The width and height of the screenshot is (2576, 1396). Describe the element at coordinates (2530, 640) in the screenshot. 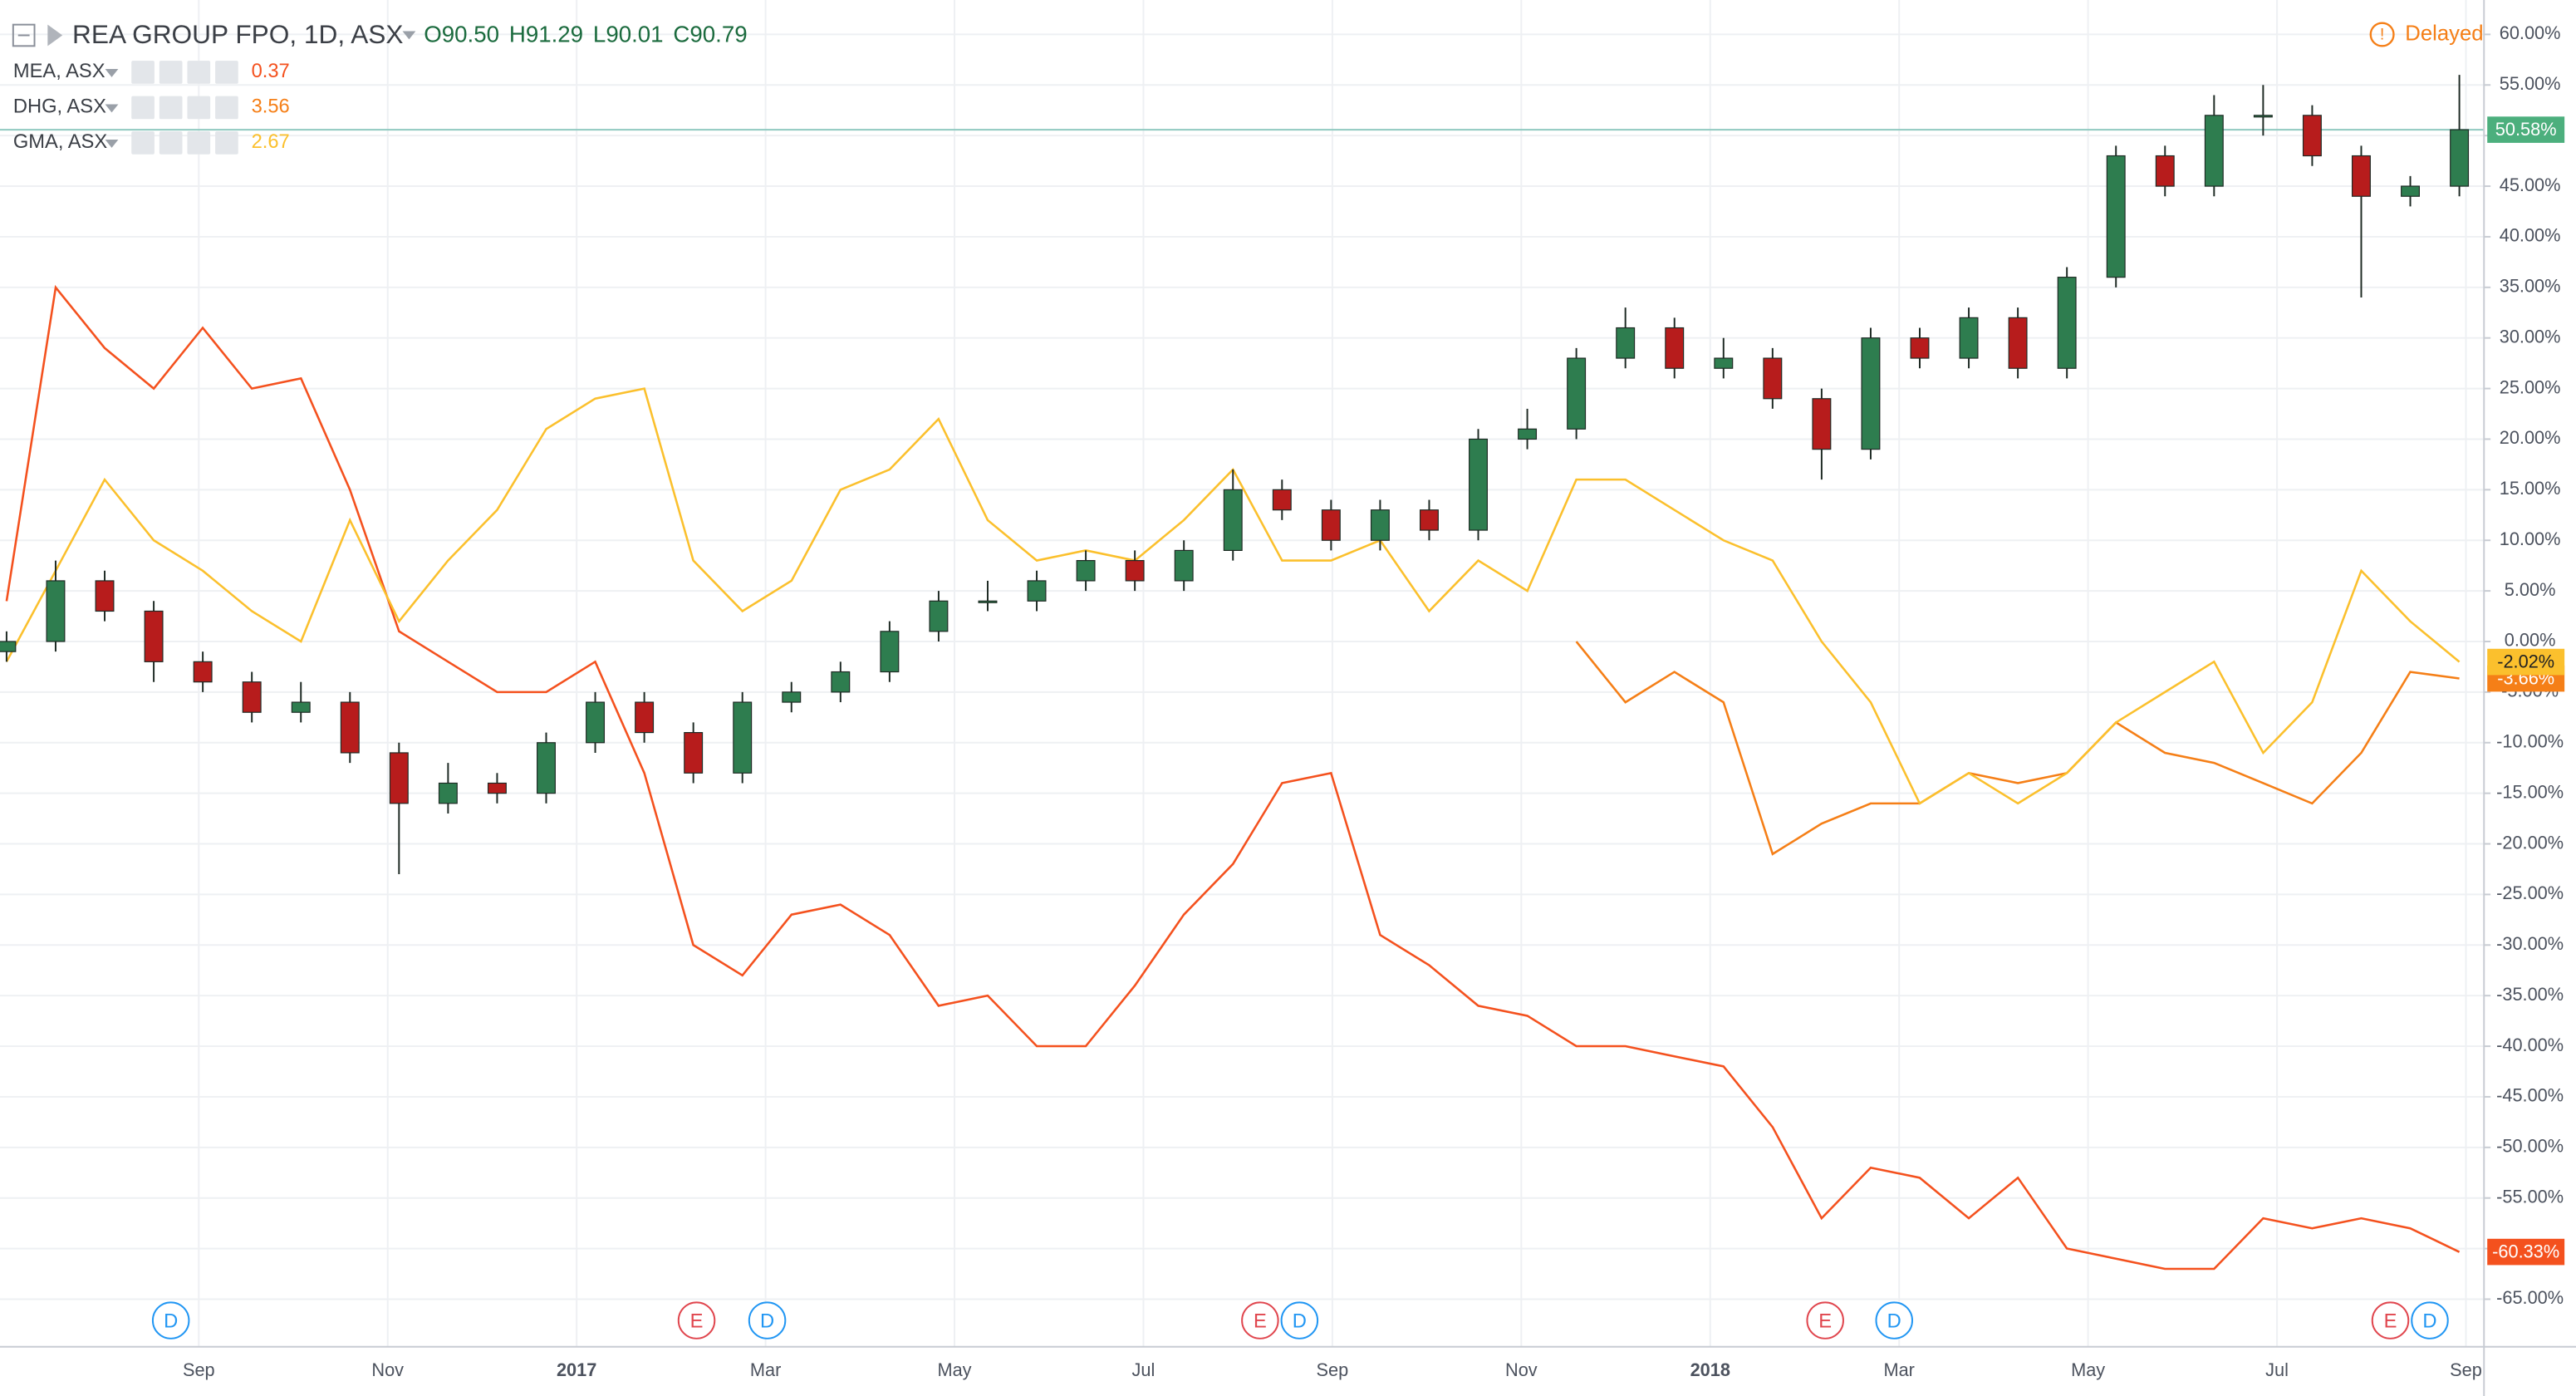

I see `y-tick-label: 0.00%` at that location.